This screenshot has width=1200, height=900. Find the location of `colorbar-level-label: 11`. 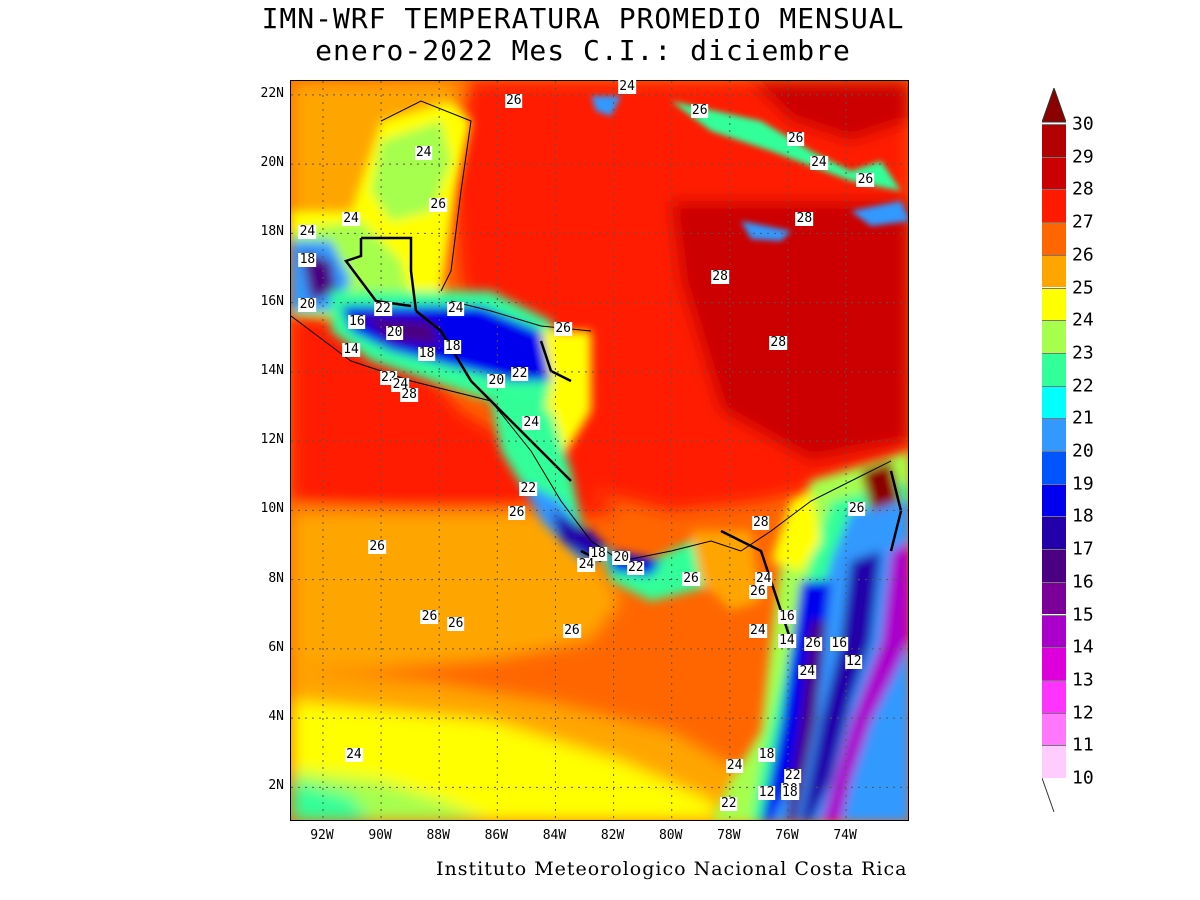

colorbar-level-label: 11 is located at coordinates (1083, 745).